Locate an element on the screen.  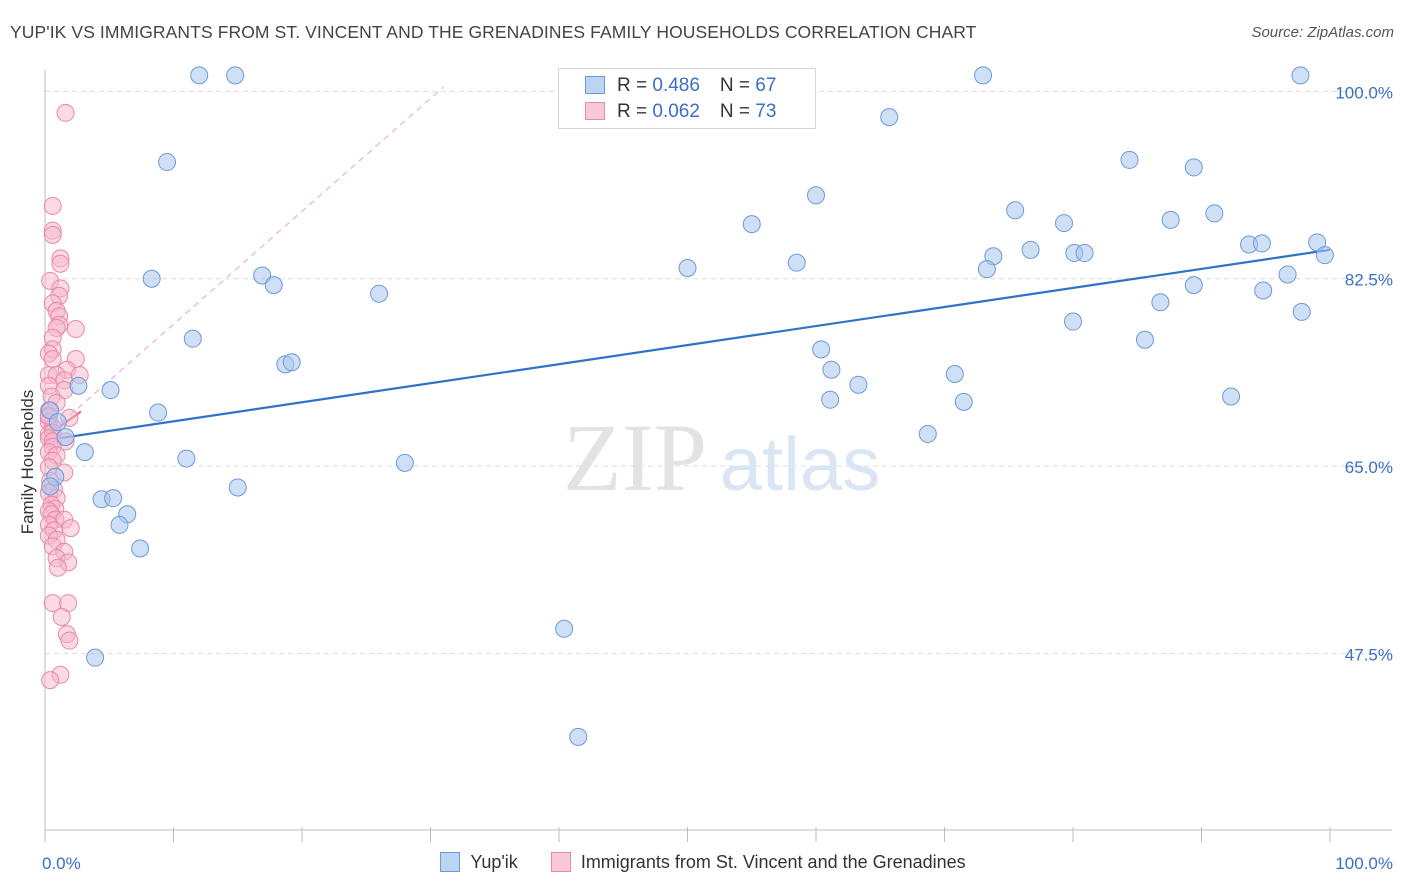
legend-row-immigrants: R = 0.062 N = 73 is located at coordinates (680, 112).